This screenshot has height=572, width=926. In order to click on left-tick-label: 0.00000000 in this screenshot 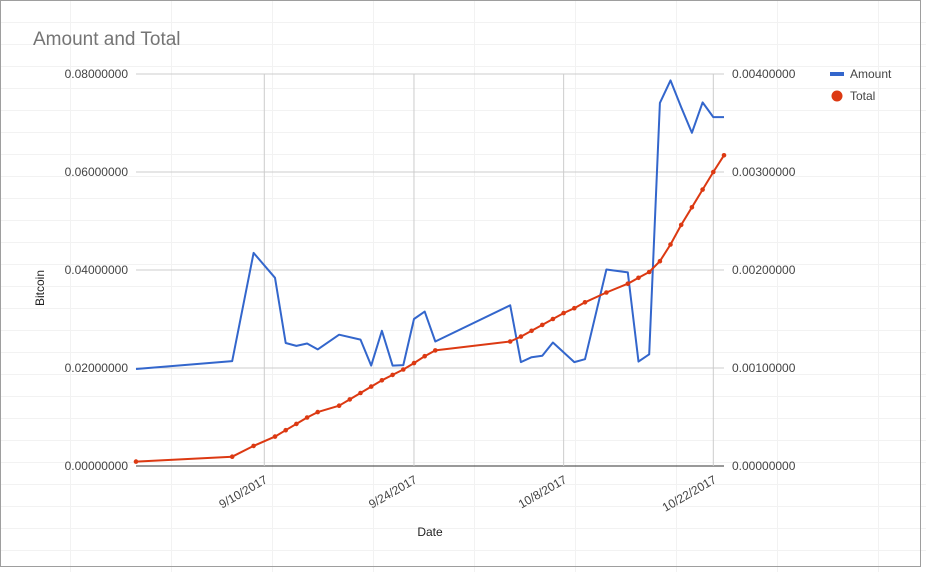, I will do `click(97, 466)`.